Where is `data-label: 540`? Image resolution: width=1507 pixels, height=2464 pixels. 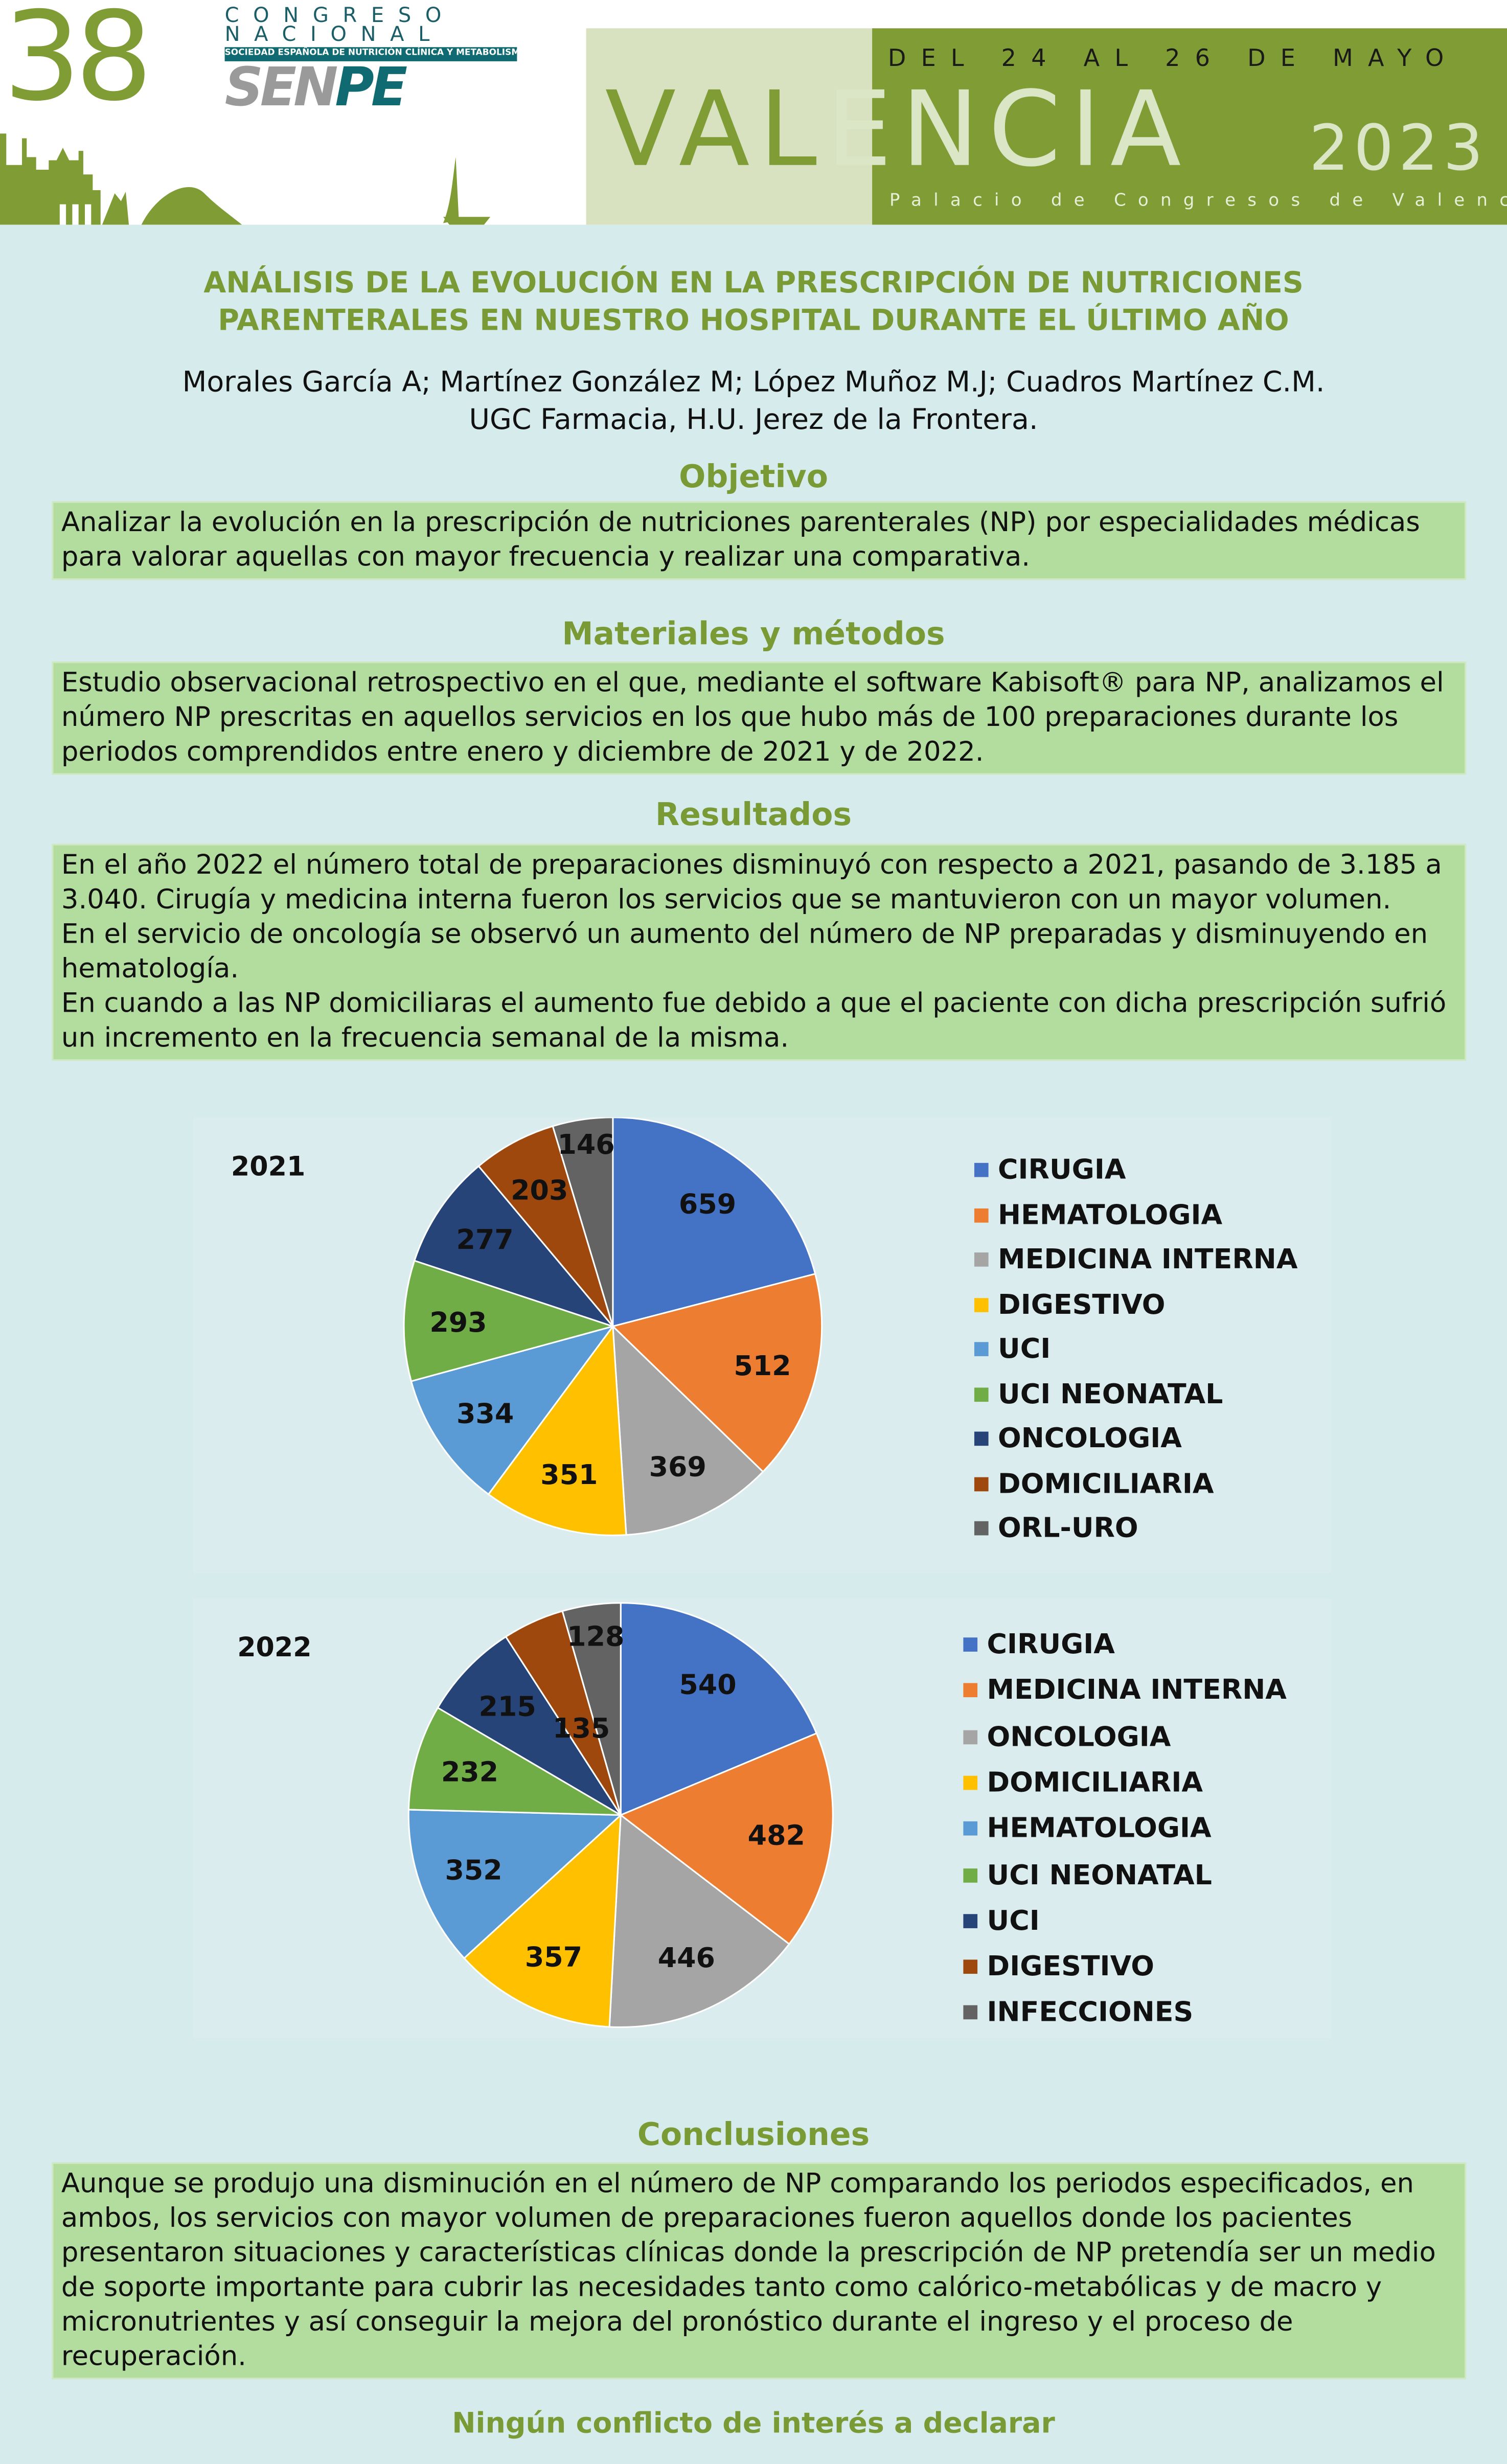
data-label: 540 is located at coordinates (707, 1684).